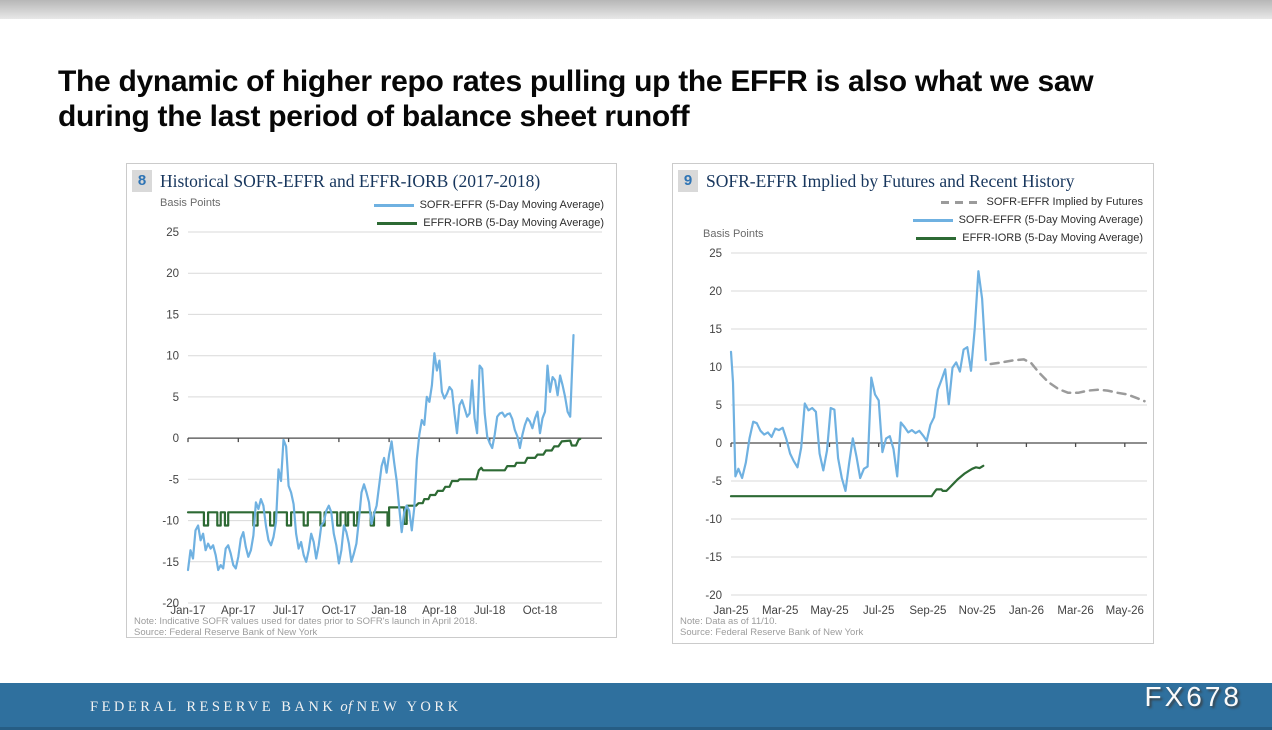  What do you see at coordinates (977, 611) in the screenshot?
I see `x-tick-label: Nov-25` at bounding box center [977, 611].